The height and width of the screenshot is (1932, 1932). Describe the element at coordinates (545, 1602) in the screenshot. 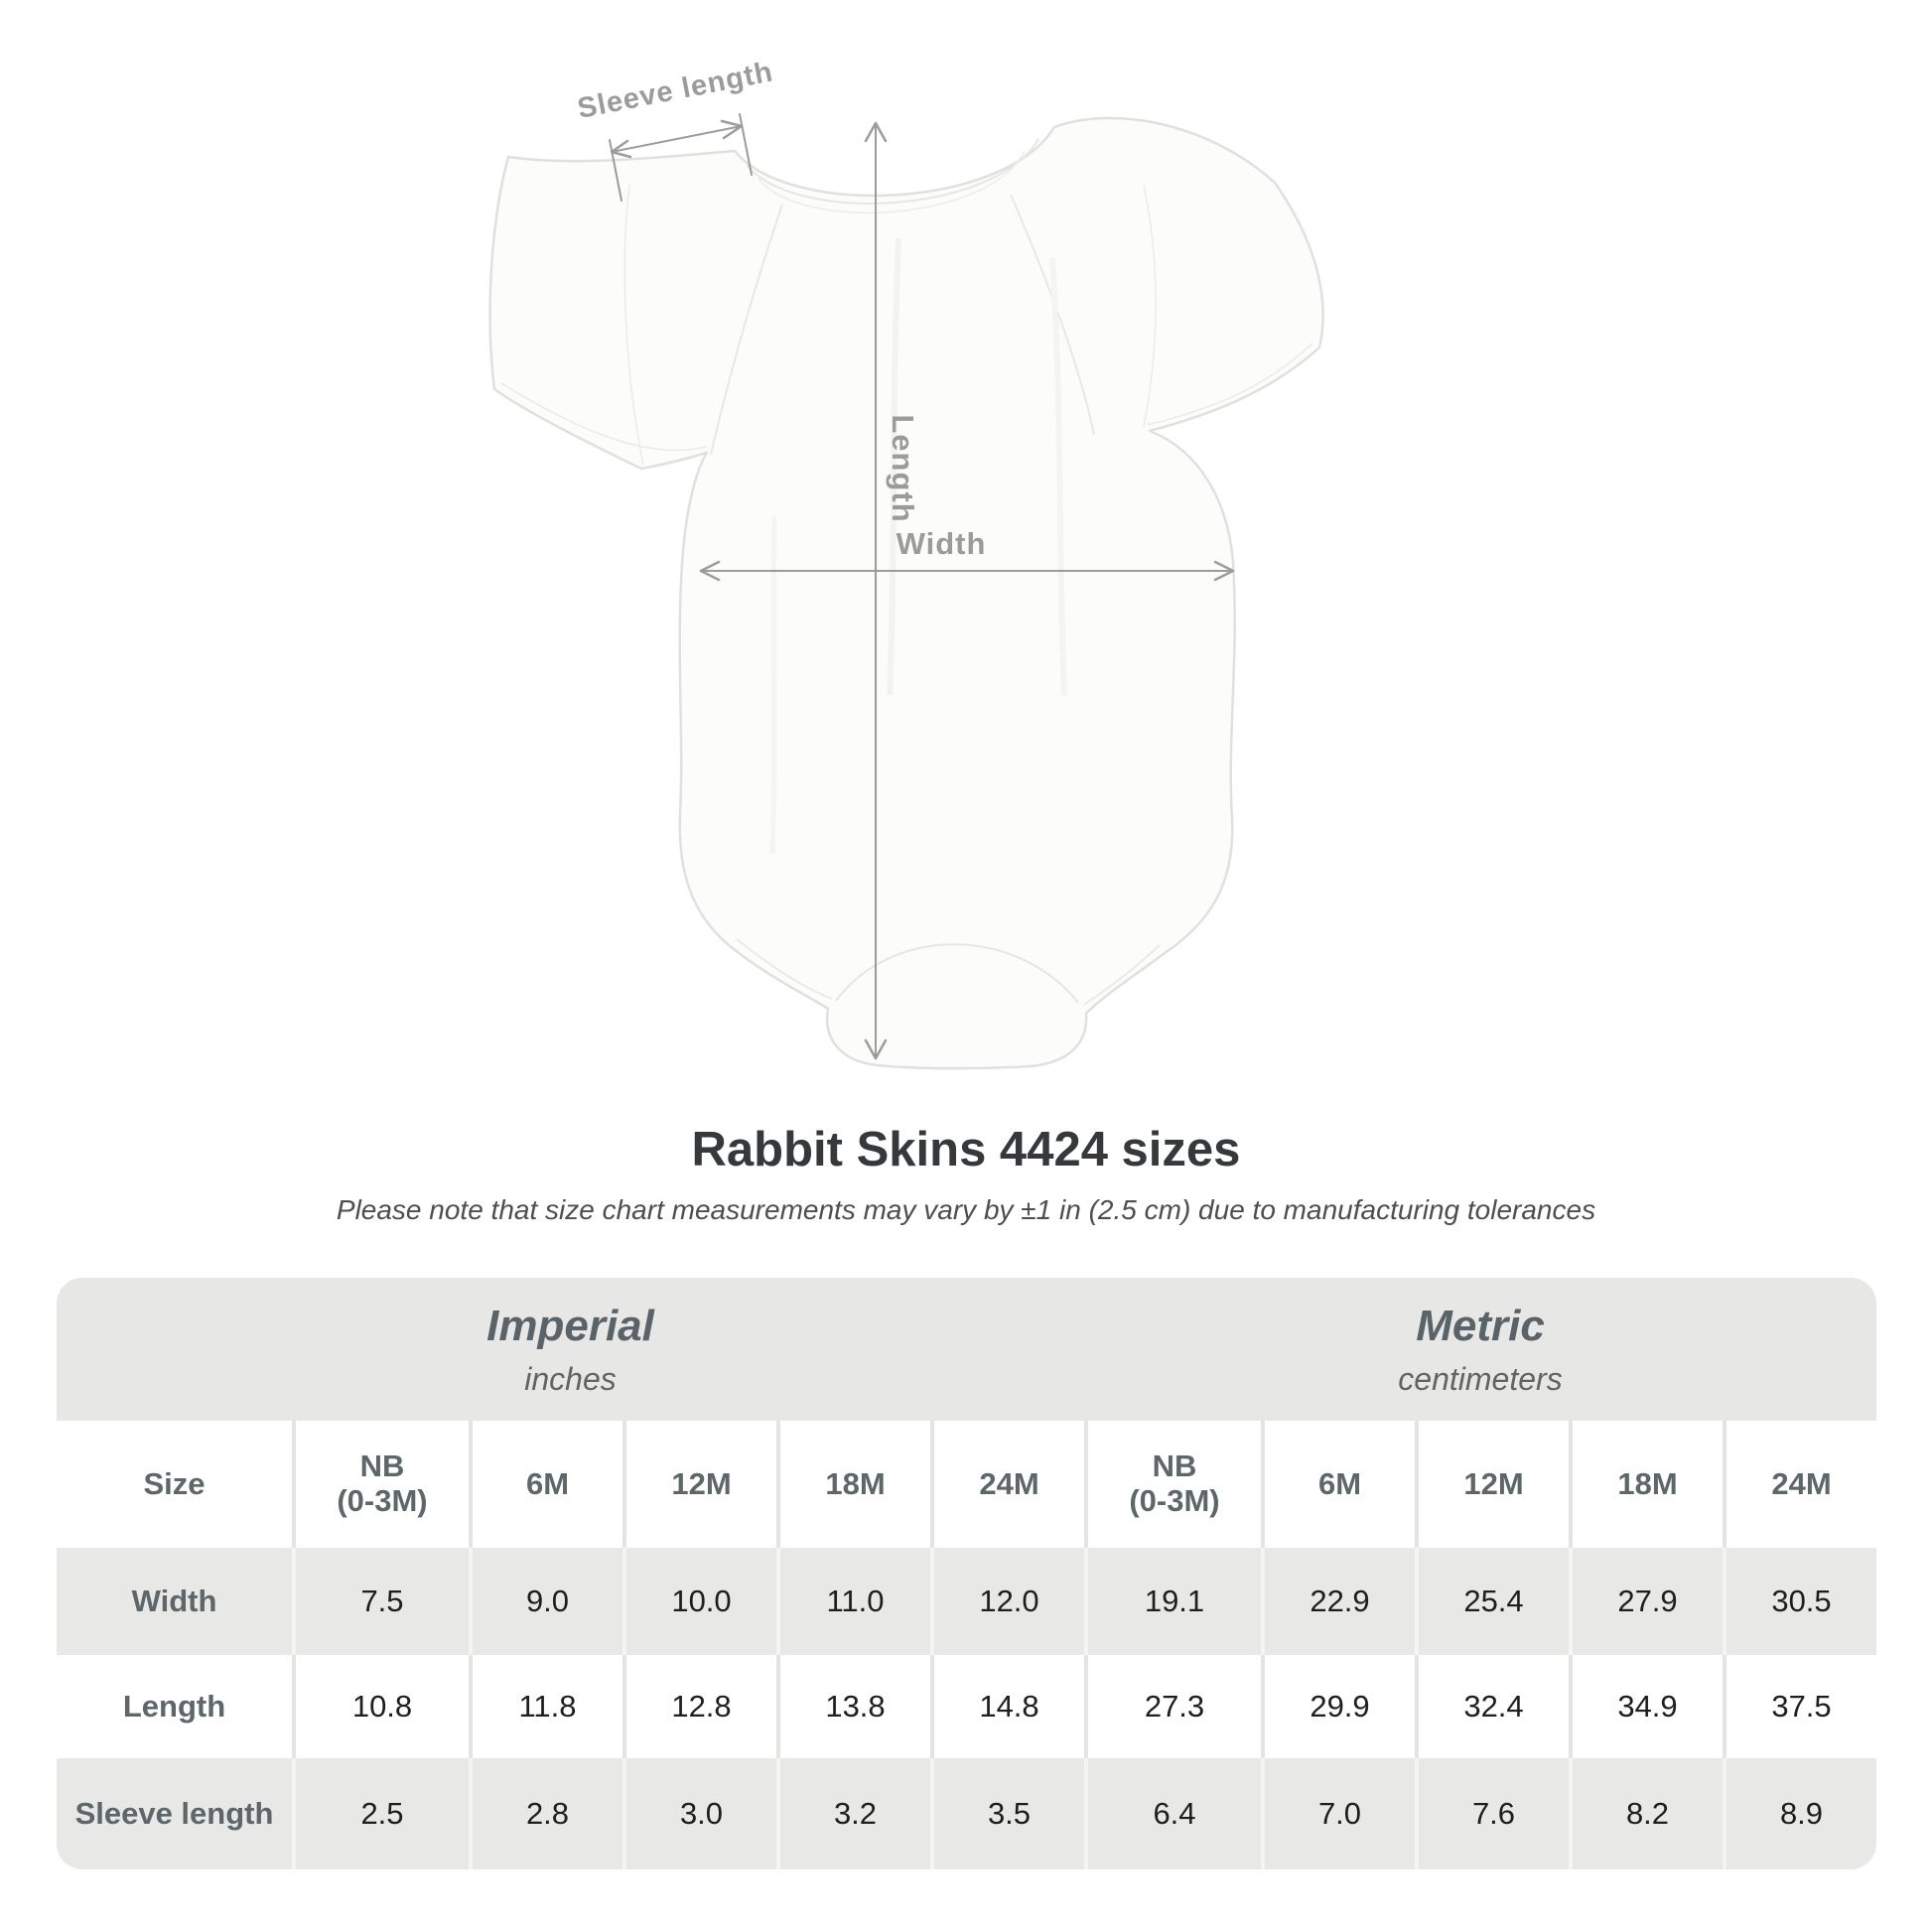

I see `imperial-value-cell: 9.0` at that location.